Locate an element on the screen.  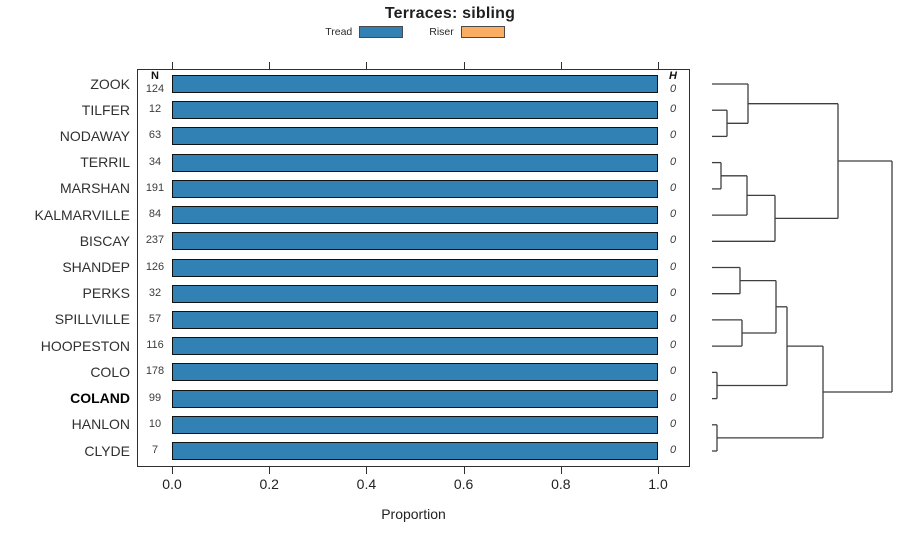
row-label: BISCAY is located at coordinates (104, 240).